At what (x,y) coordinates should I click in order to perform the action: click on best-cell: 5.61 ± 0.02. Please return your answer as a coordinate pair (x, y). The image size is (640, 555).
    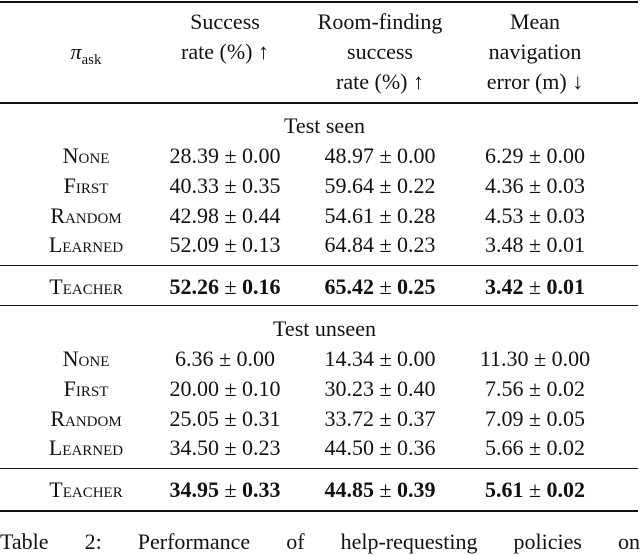
    Looking at the image, I should click on (535, 490).